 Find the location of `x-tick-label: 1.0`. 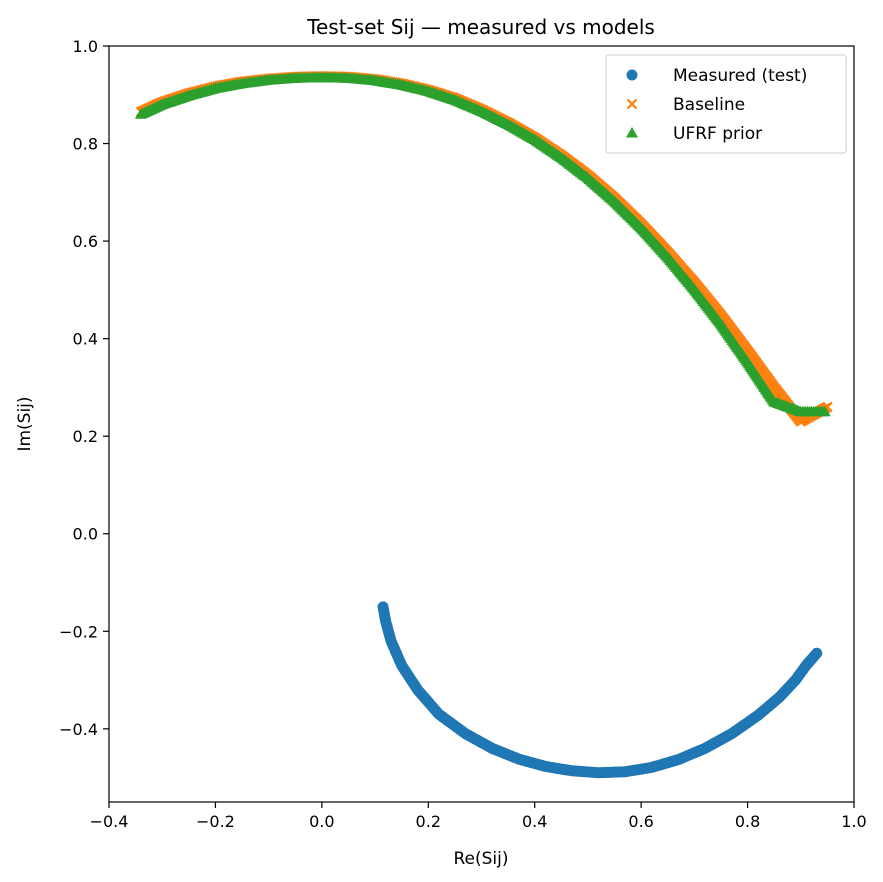

x-tick-label: 1.0 is located at coordinates (853, 821).